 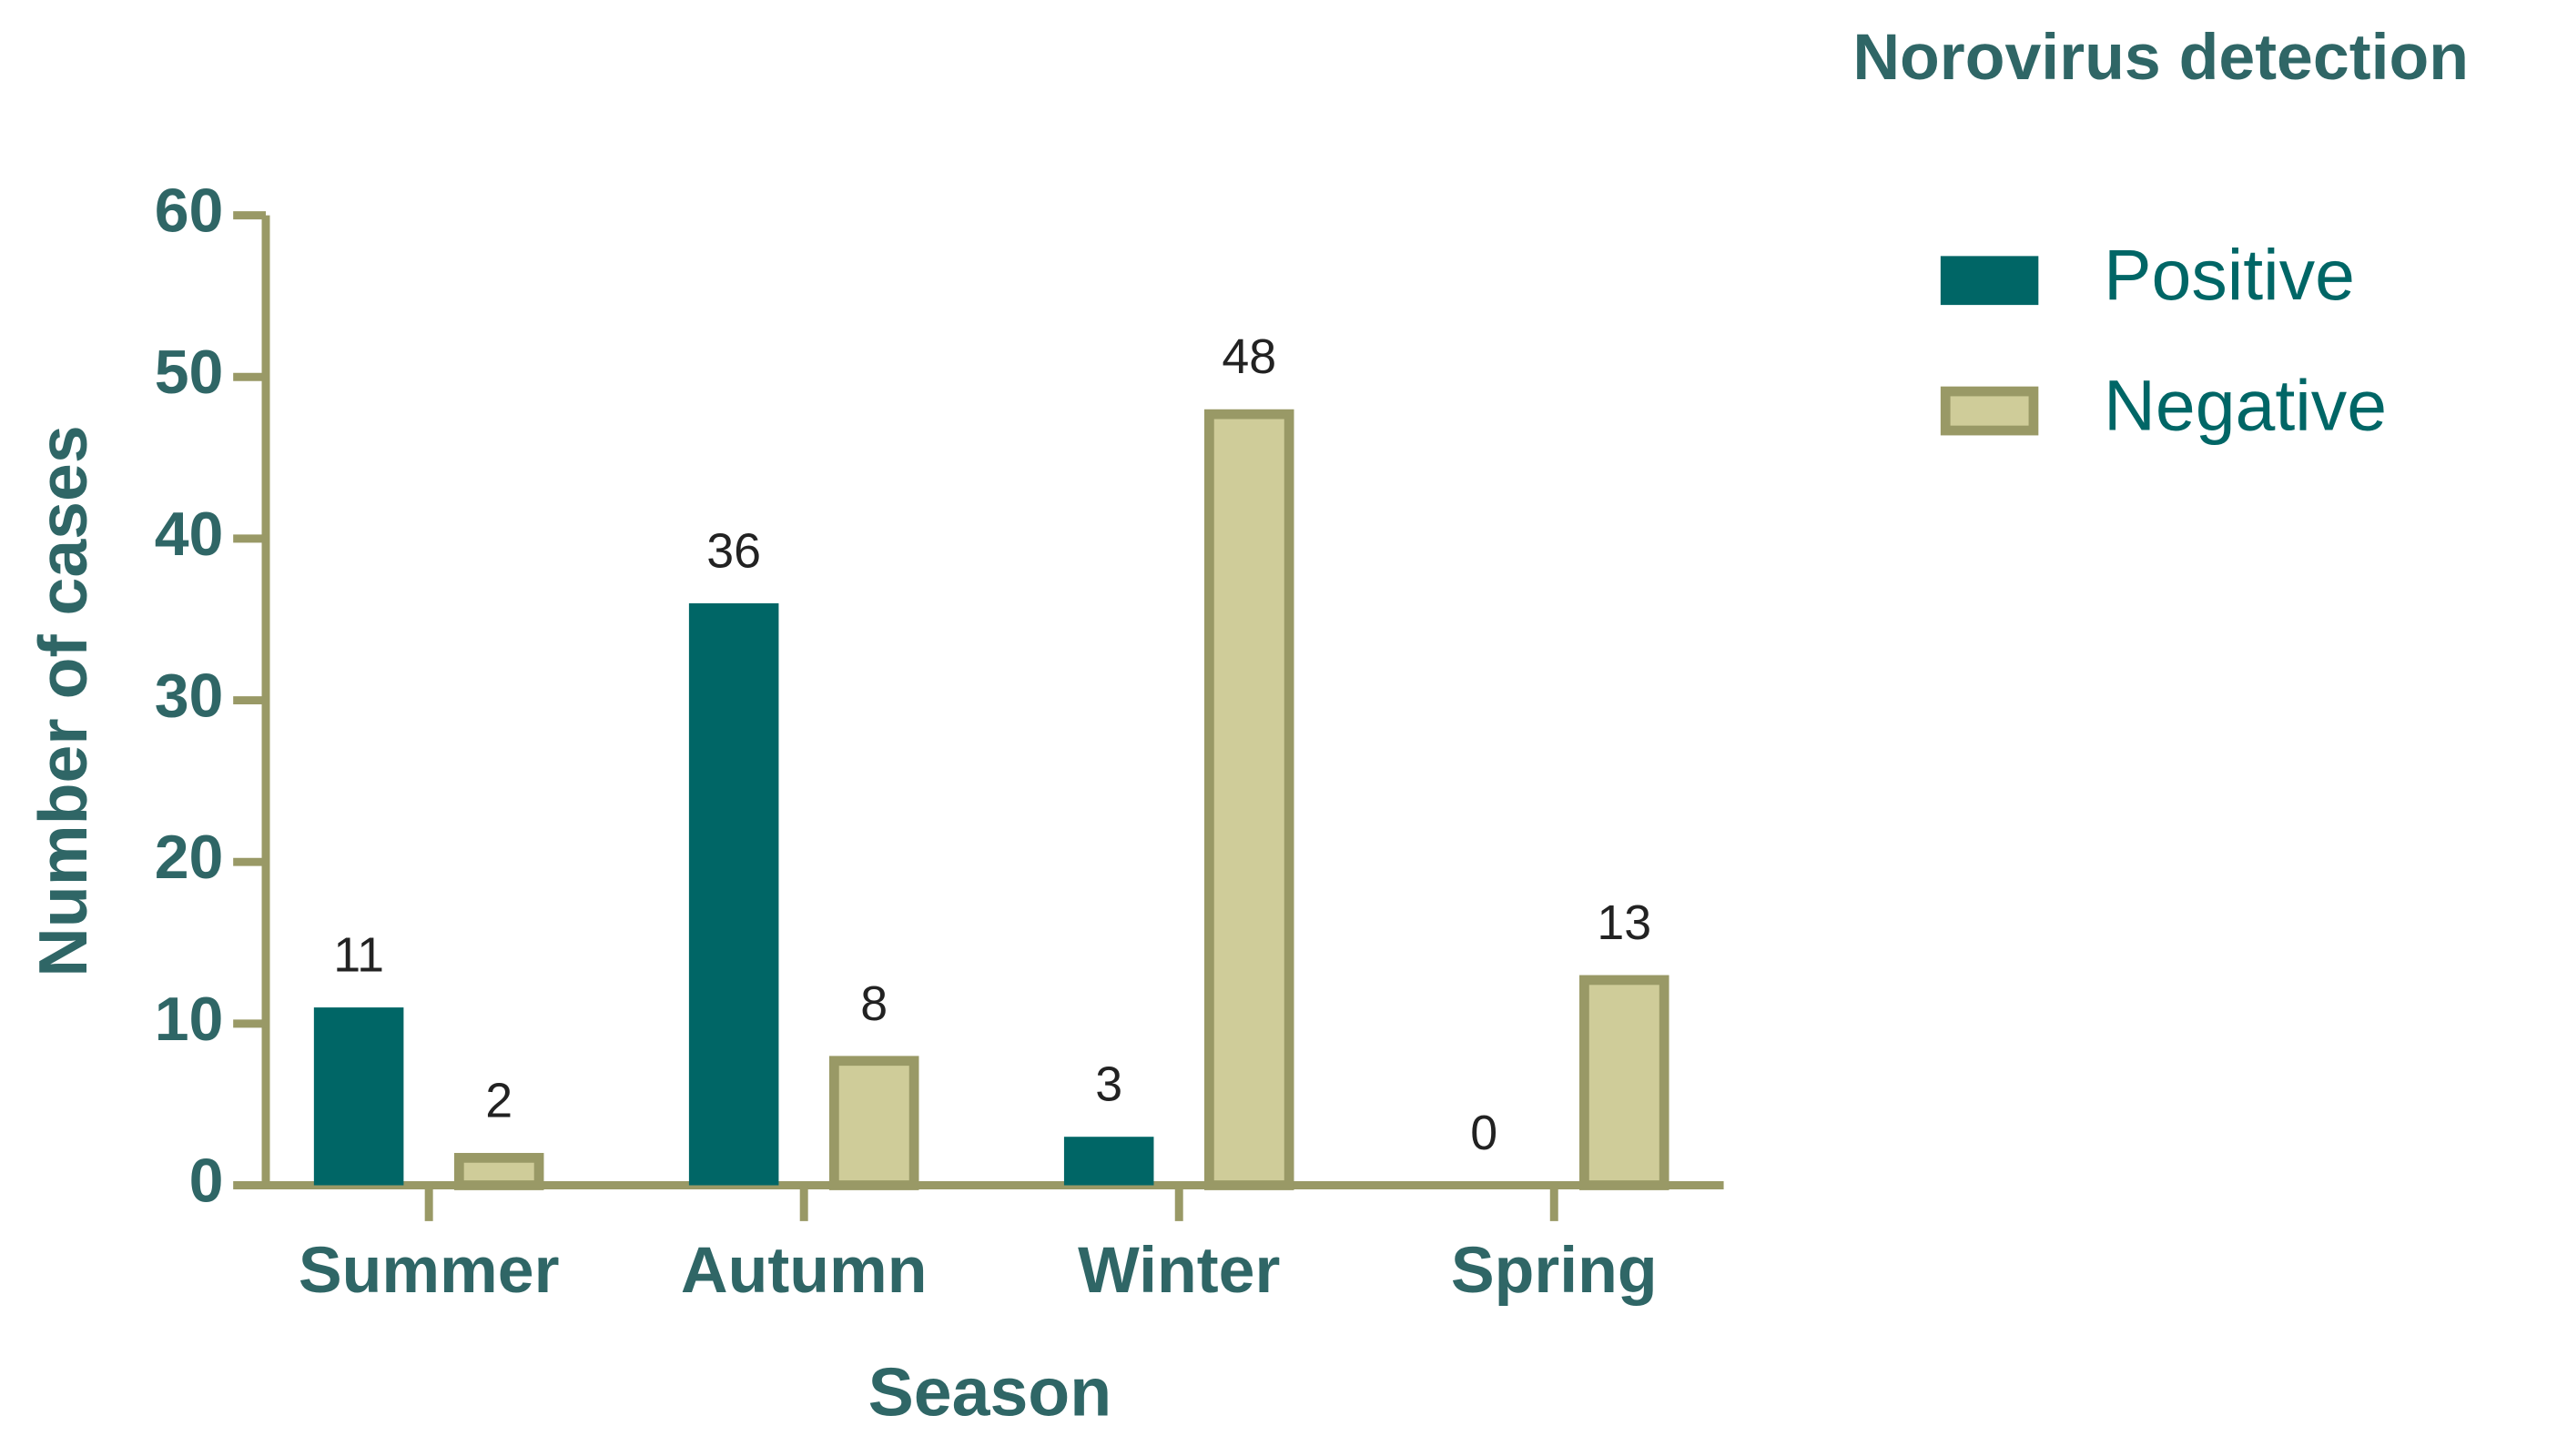 What do you see at coordinates (63, 700) in the screenshot?
I see `y-axis-label: Number of cases` at bounding box center [63, 700].